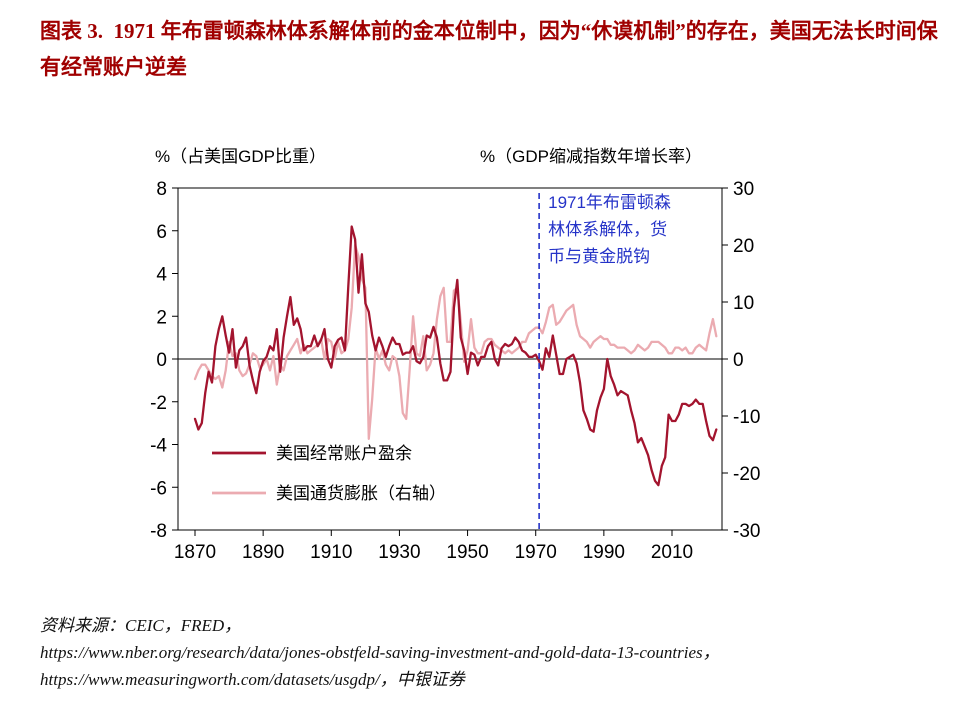 The width and height of the screenshot is (974, 716). Describe the element at coordinates (158, 531) in the screenshot. I see `left-axis-tick-label: -8` at that location.